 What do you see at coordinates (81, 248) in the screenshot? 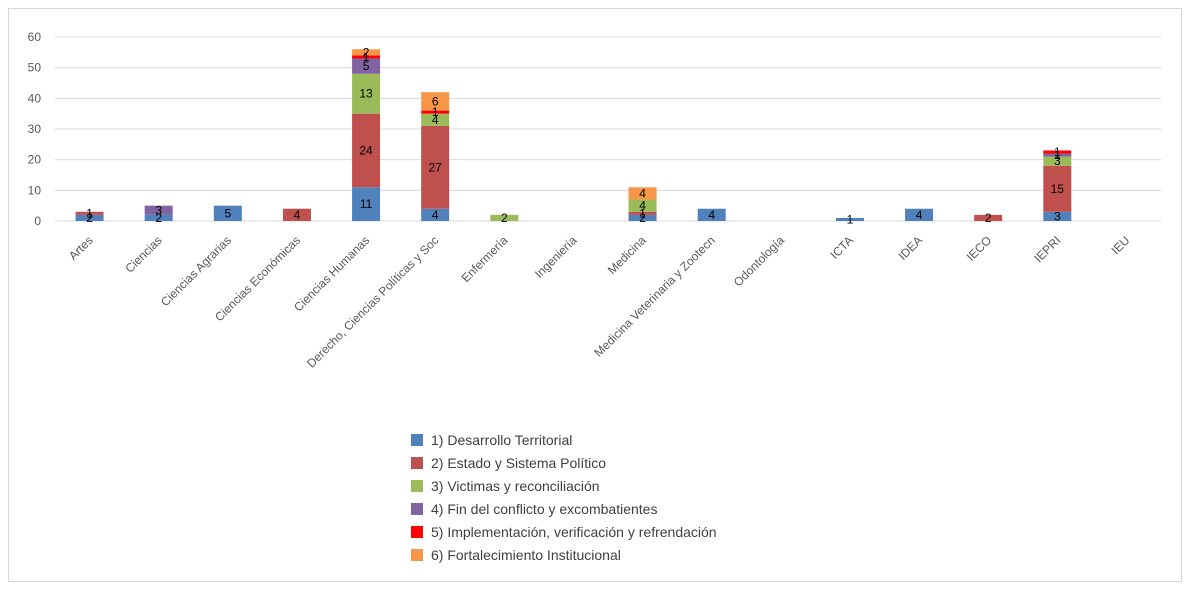
I see `x-tick-label: Artes` at bounding box center [81, 248].